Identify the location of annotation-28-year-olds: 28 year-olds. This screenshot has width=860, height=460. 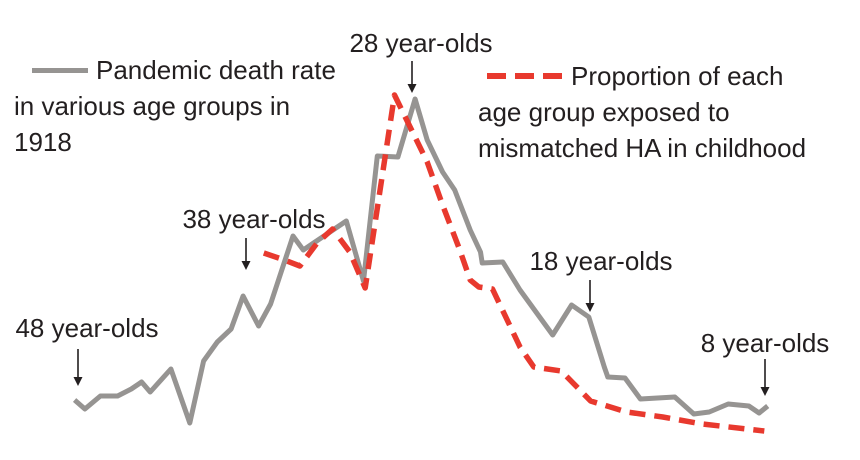
(421, 43).